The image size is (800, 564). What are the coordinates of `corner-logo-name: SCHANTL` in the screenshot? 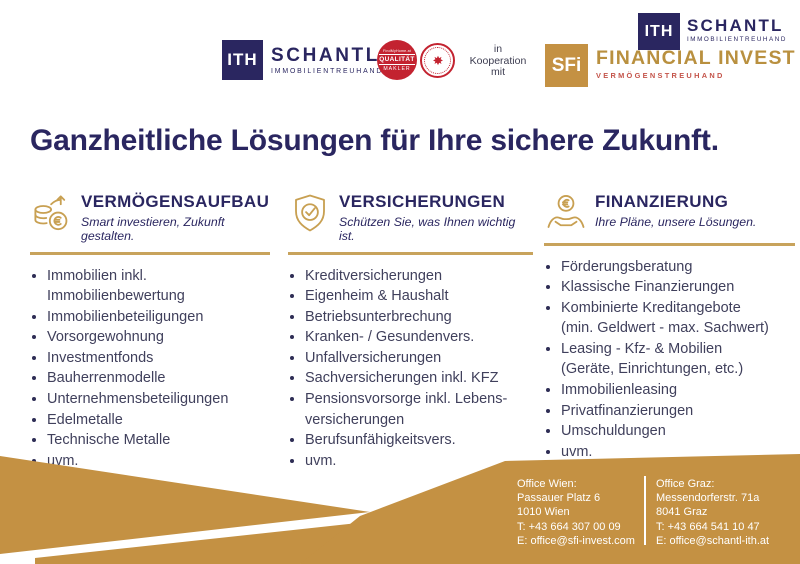 It's located at (735, 25).